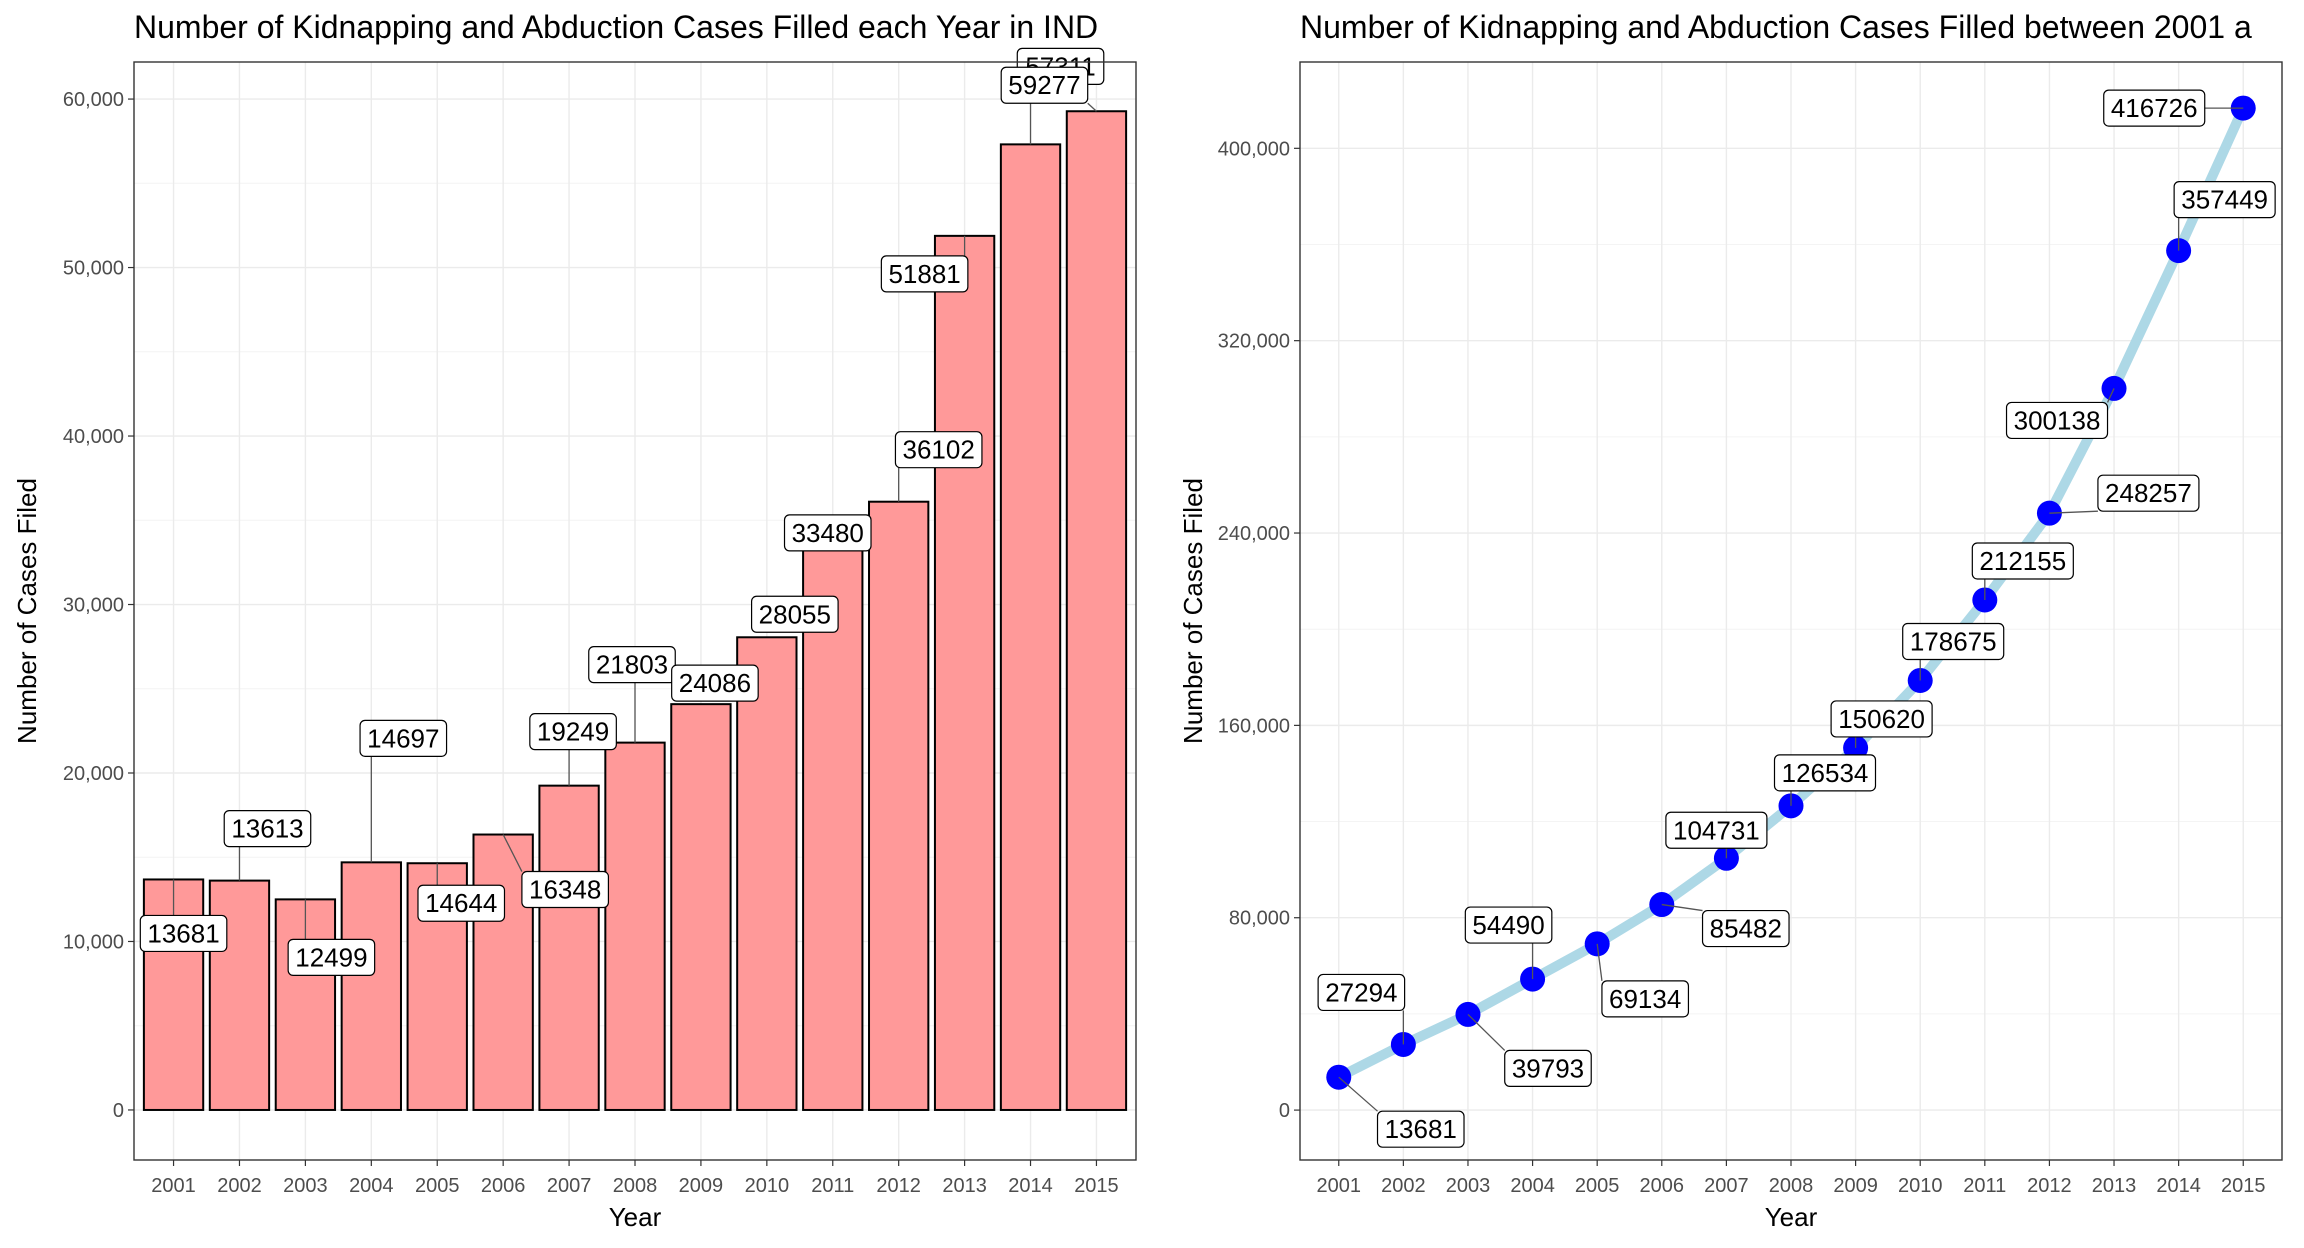  I want to click on y-tick-label: 50,000, so click(93, 269).